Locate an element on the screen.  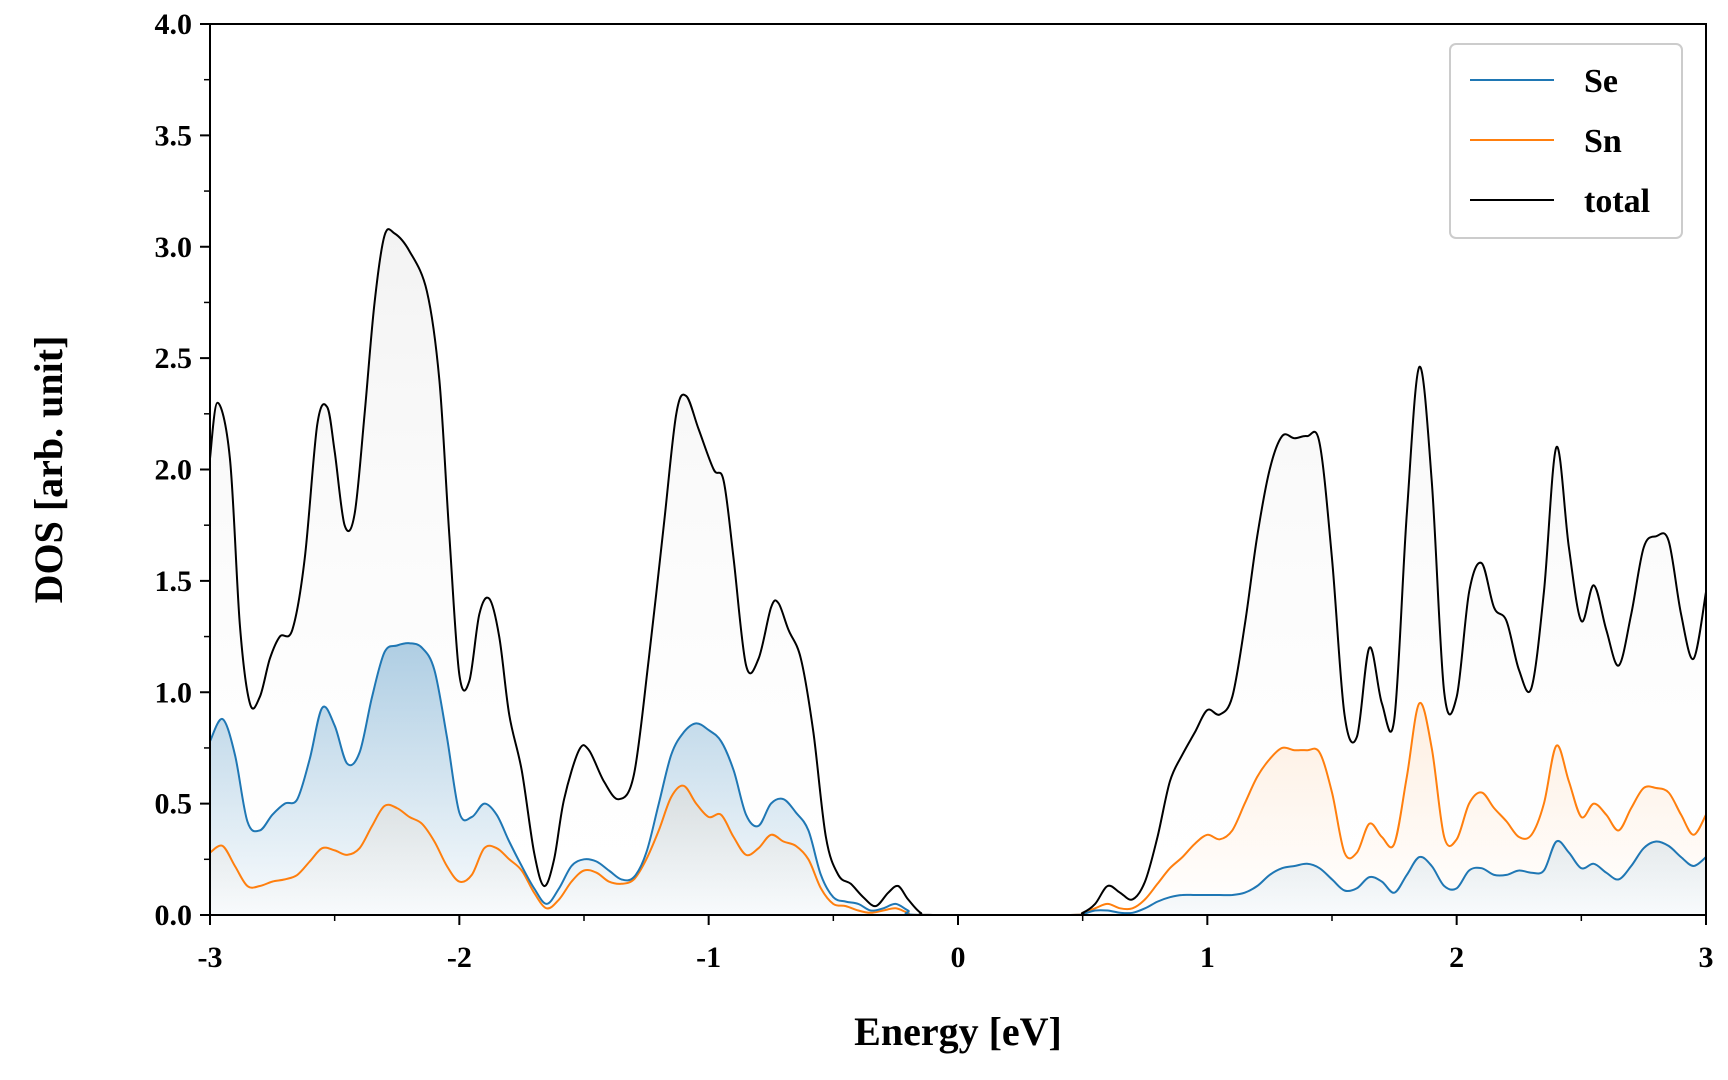
y-tick-label: 2.5 is located at coordinates (174, 358).